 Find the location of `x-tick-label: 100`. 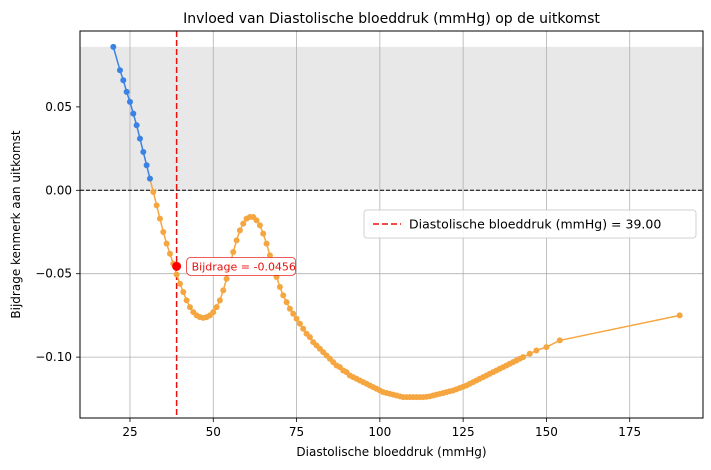

x-tick-label: 100 is located at coordinates (379, 432).